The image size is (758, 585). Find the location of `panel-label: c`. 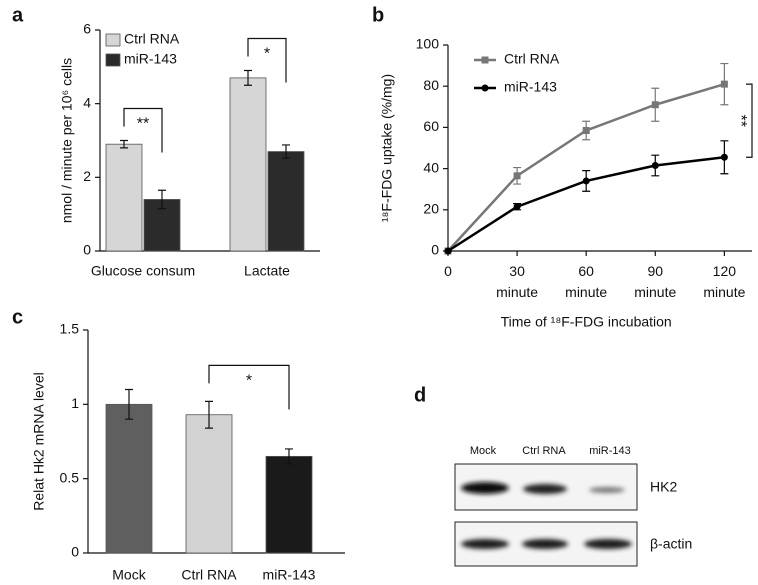

panel-label: c is located at coordinates (17, 317).